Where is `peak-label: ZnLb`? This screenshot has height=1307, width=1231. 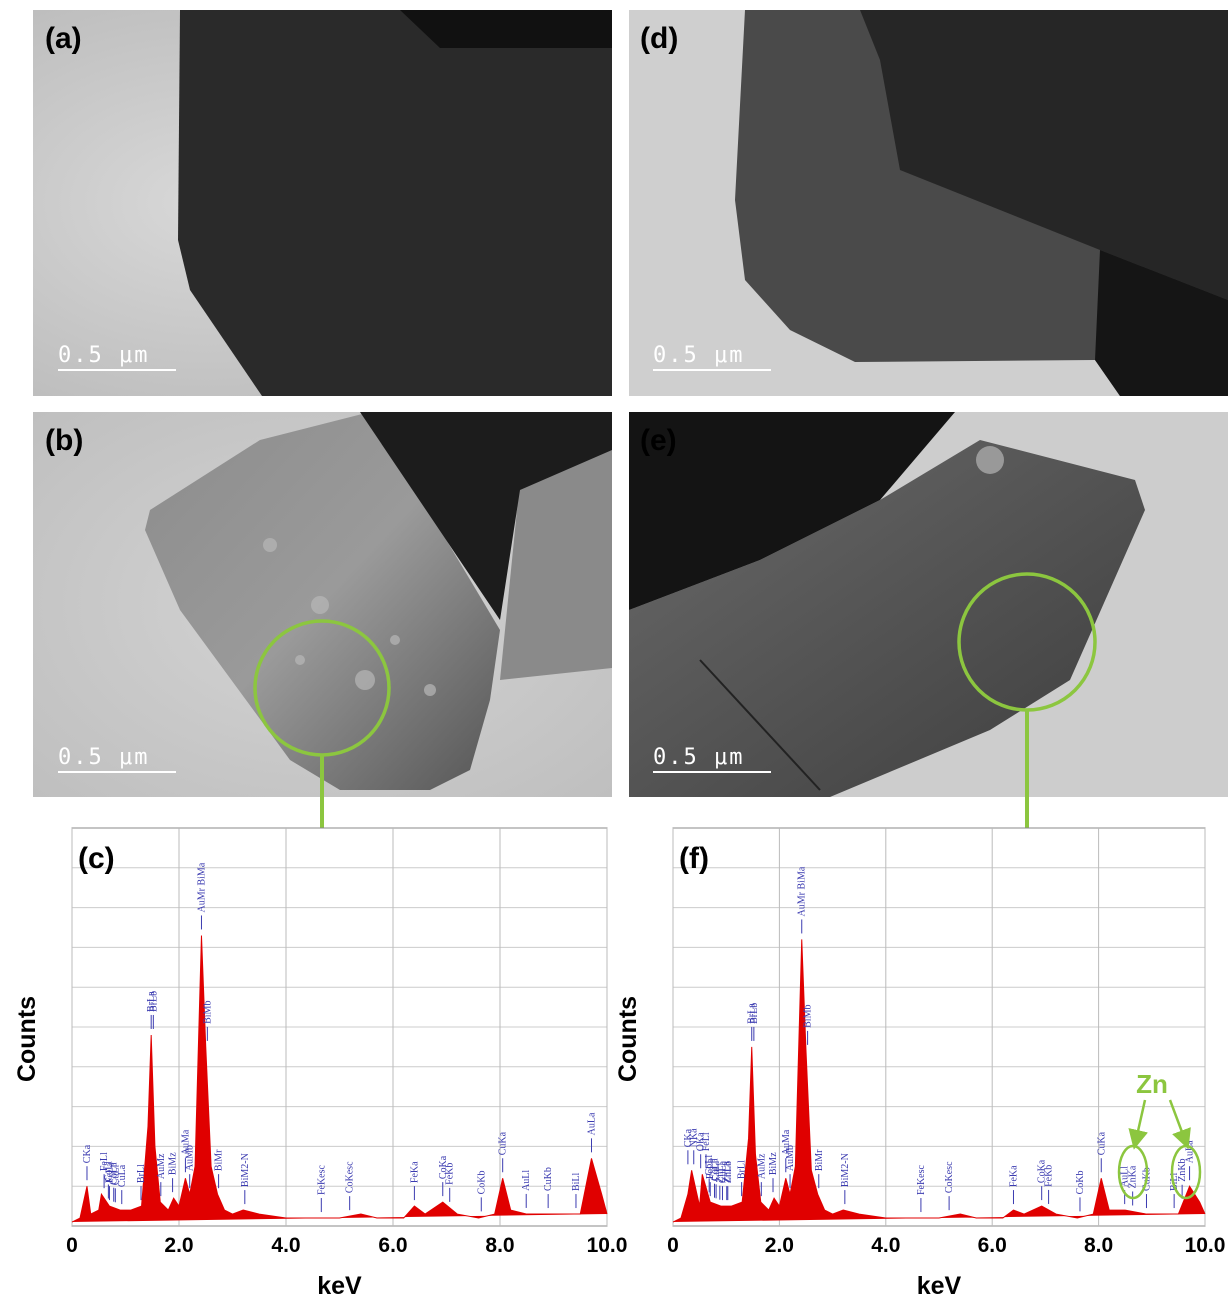
peak-label: ZnLb is located at coordinates (728, 1172).